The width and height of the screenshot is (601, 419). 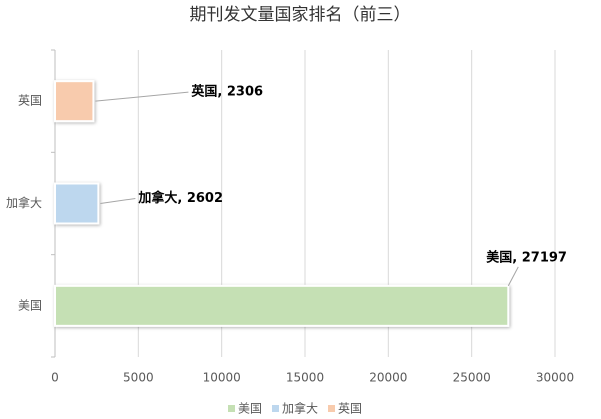 I want to click on legend-label: 加拿大, so click(x=300, y=408).